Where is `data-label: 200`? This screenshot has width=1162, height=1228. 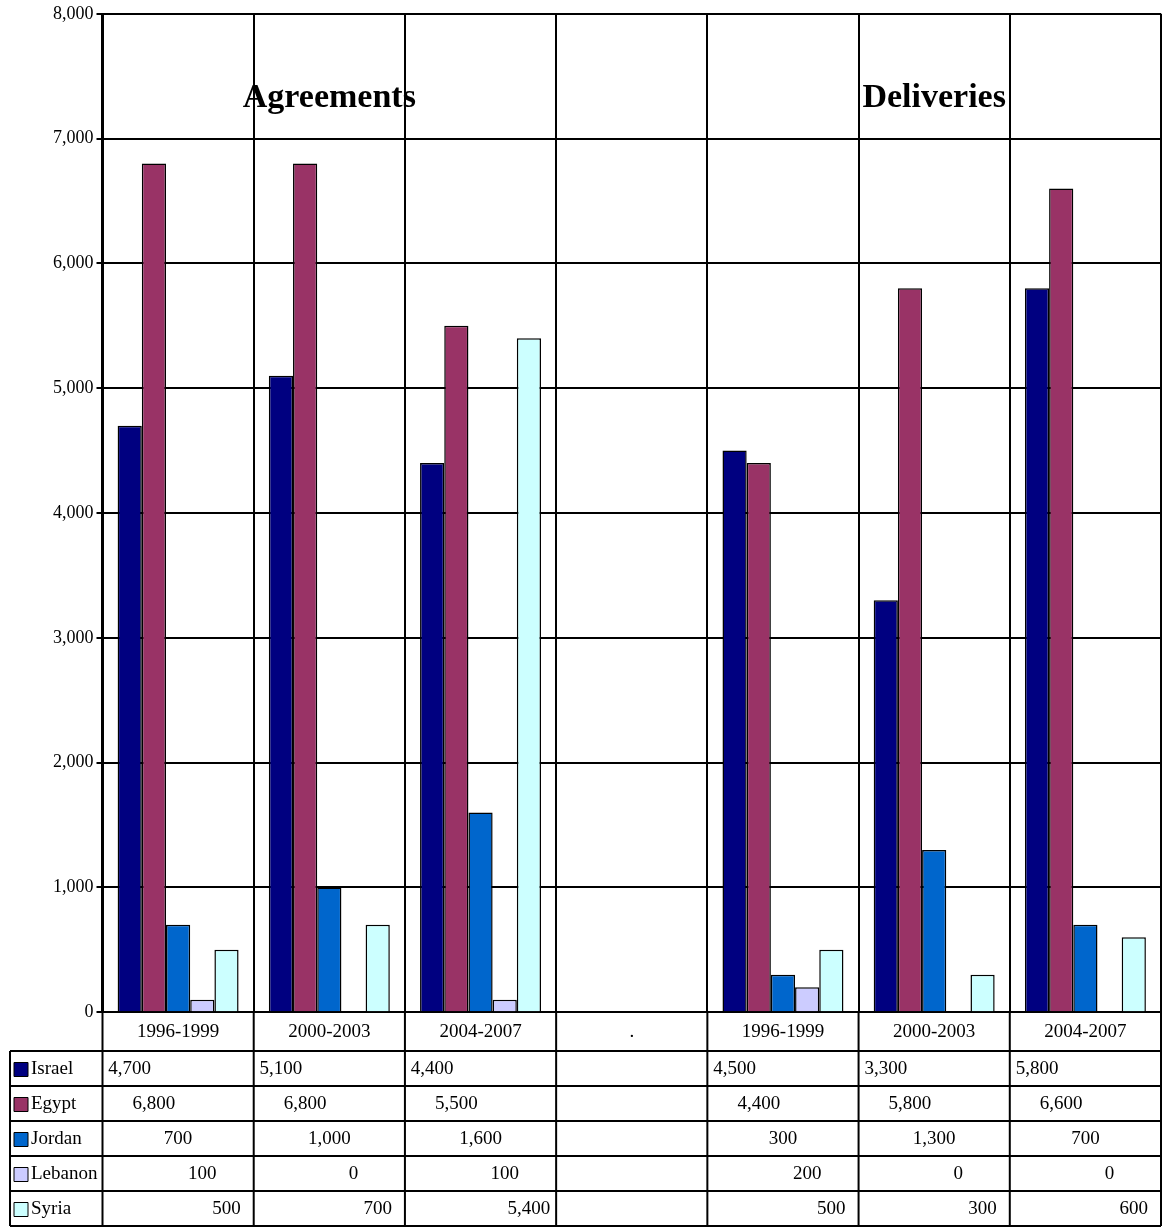 data-label: 200 is located at coordinates (807, 1173).